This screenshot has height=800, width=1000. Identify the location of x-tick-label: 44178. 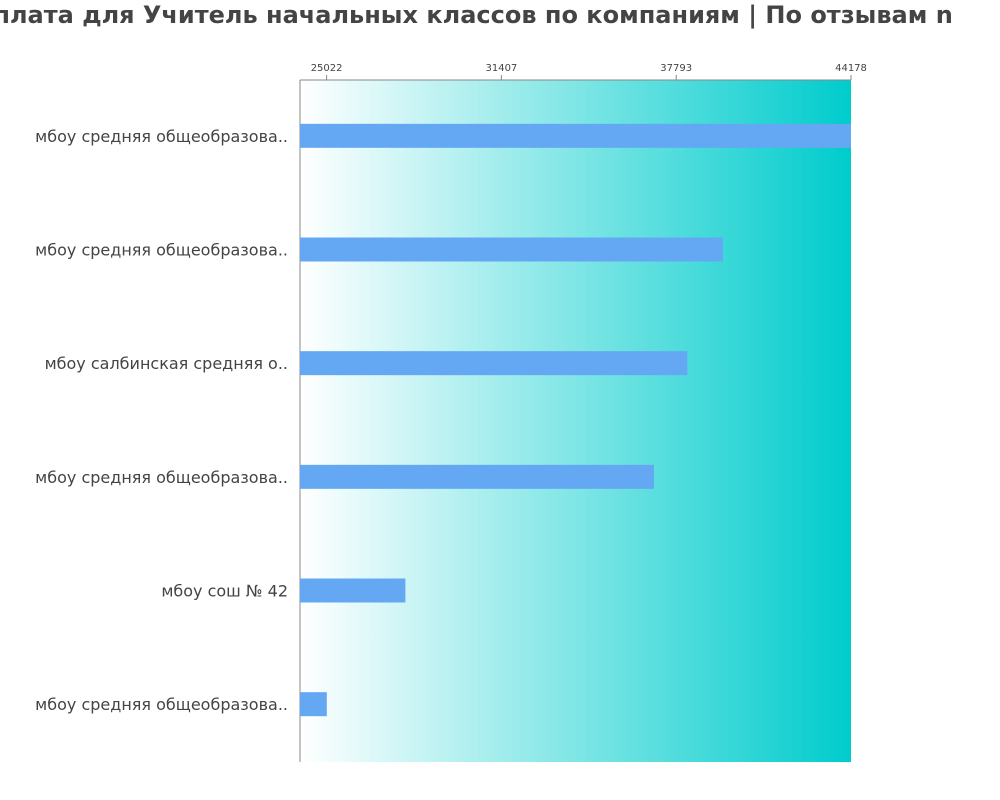
(851, 68).